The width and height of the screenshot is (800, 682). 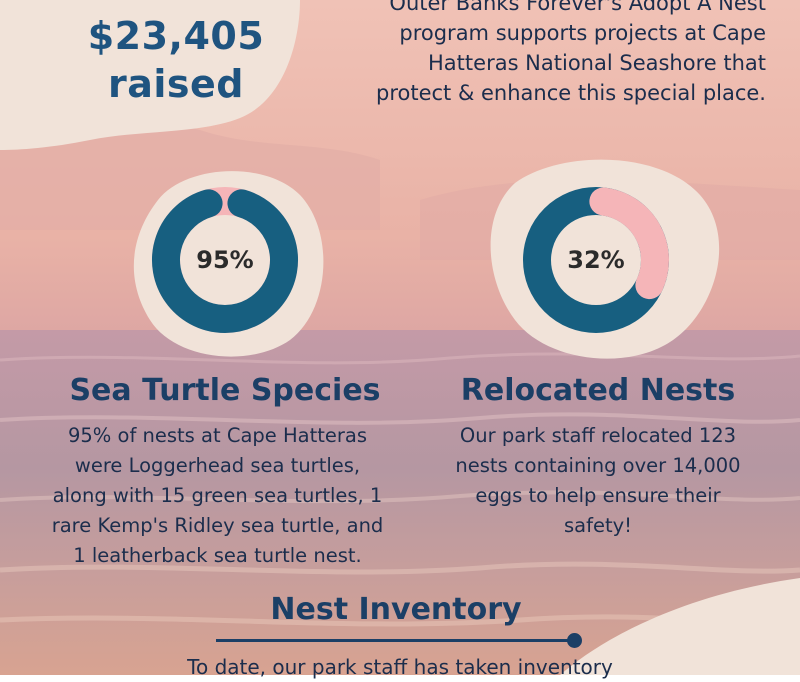 What do you see at coordinates (598, 495) in the screenshot?
I see `text-line: eggs to help ensure their` at bounding box center [598, 495].